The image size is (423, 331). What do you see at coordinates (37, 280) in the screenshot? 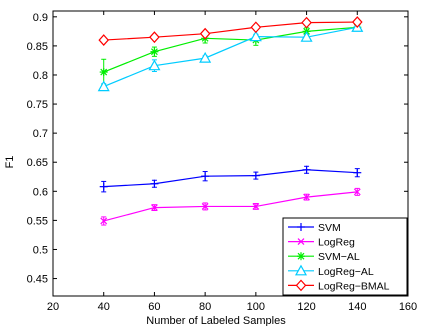
I see `y-tick-label: 0.45` at bounding box center [37, 280].